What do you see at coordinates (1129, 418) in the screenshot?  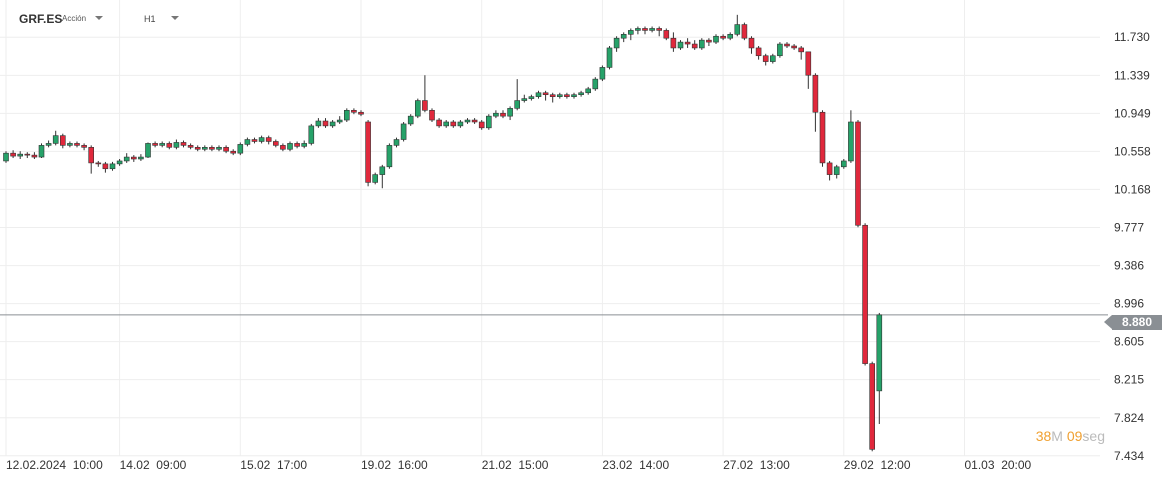 I see `y-tick-label-10: 7.824` at bounding box center [1129, 418].